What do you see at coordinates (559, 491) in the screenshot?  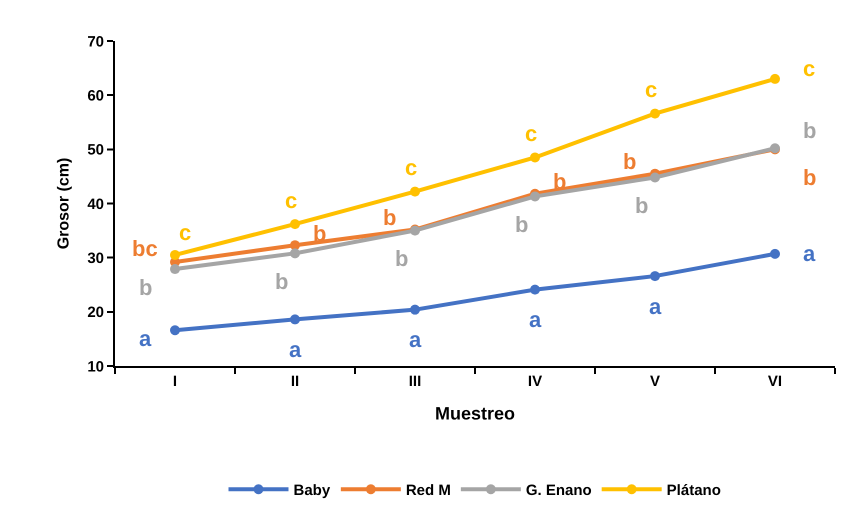 I see `legend-label: G. Enano` at bounding box center [559, 491].